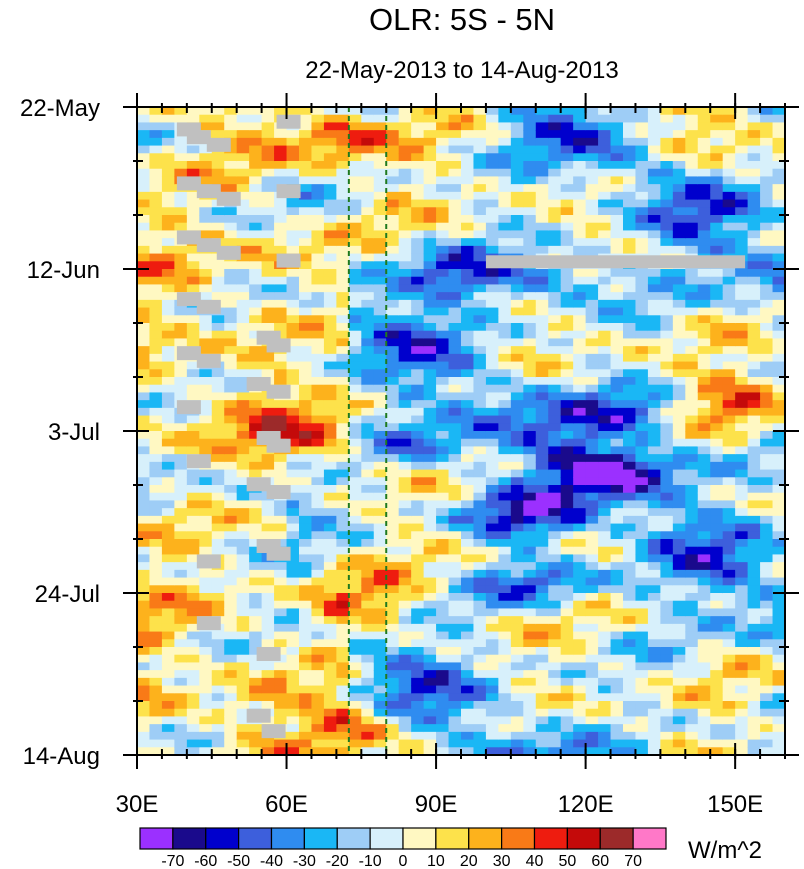 The image size is (804, 869). I want to click on colorbar-label: 40, so click(535, 861).